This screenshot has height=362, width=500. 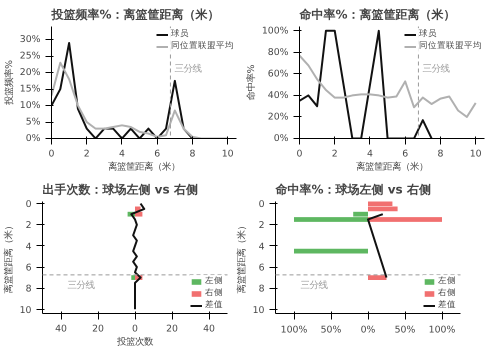 What do you see at coordinates (30, 56) in the screenshot?
I see `y-tick-label: 25%` at bounding box center [30, 56].